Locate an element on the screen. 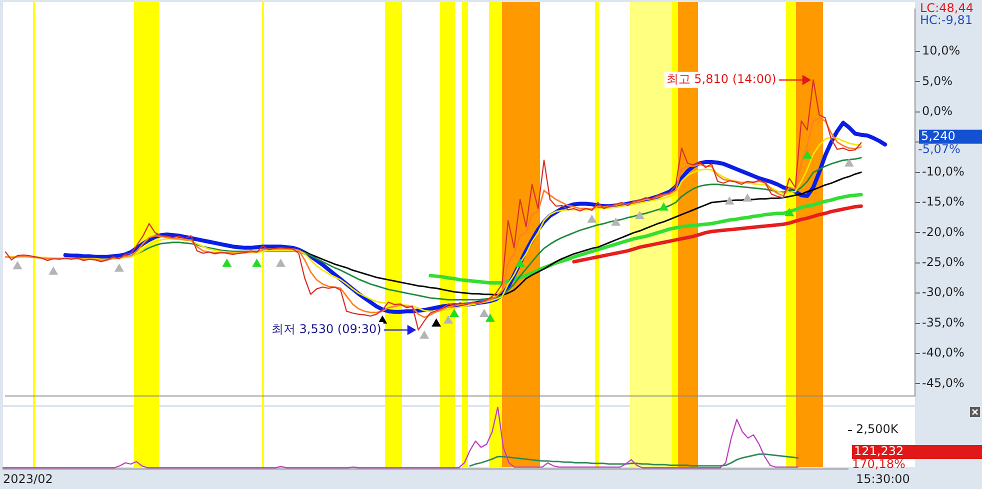  y-tick-label: -25,0% is located at coordinates (943, 262).